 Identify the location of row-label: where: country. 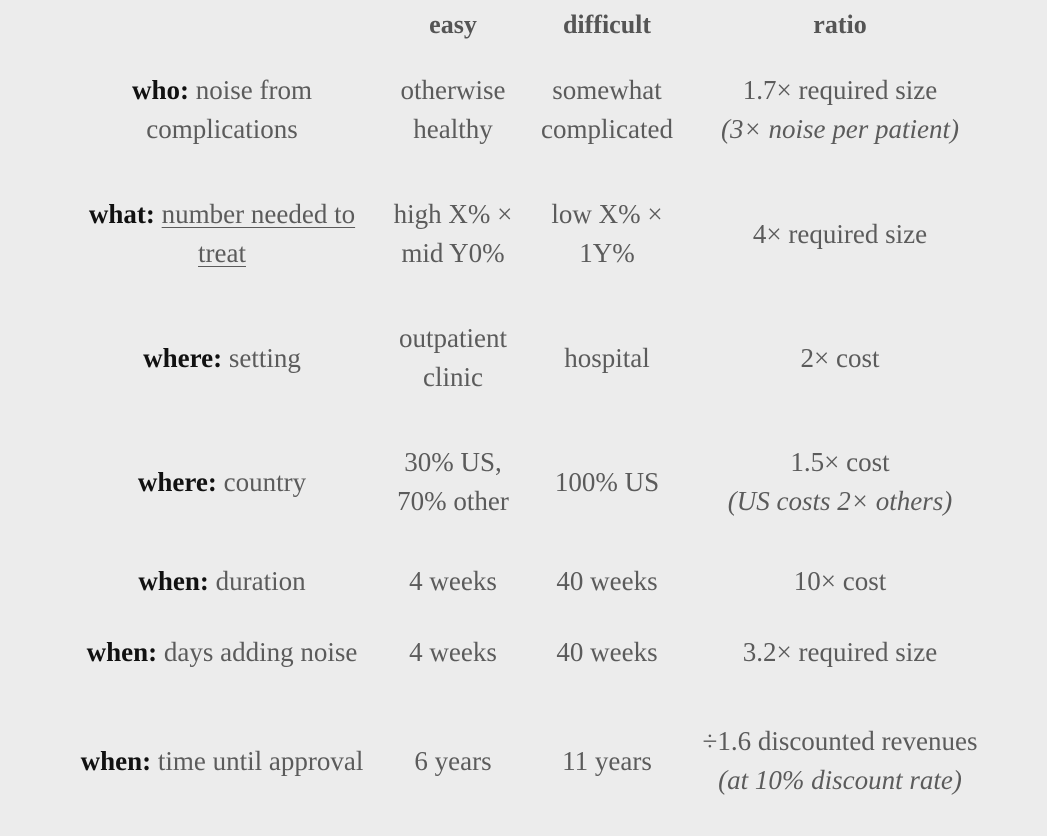
(222, 482).